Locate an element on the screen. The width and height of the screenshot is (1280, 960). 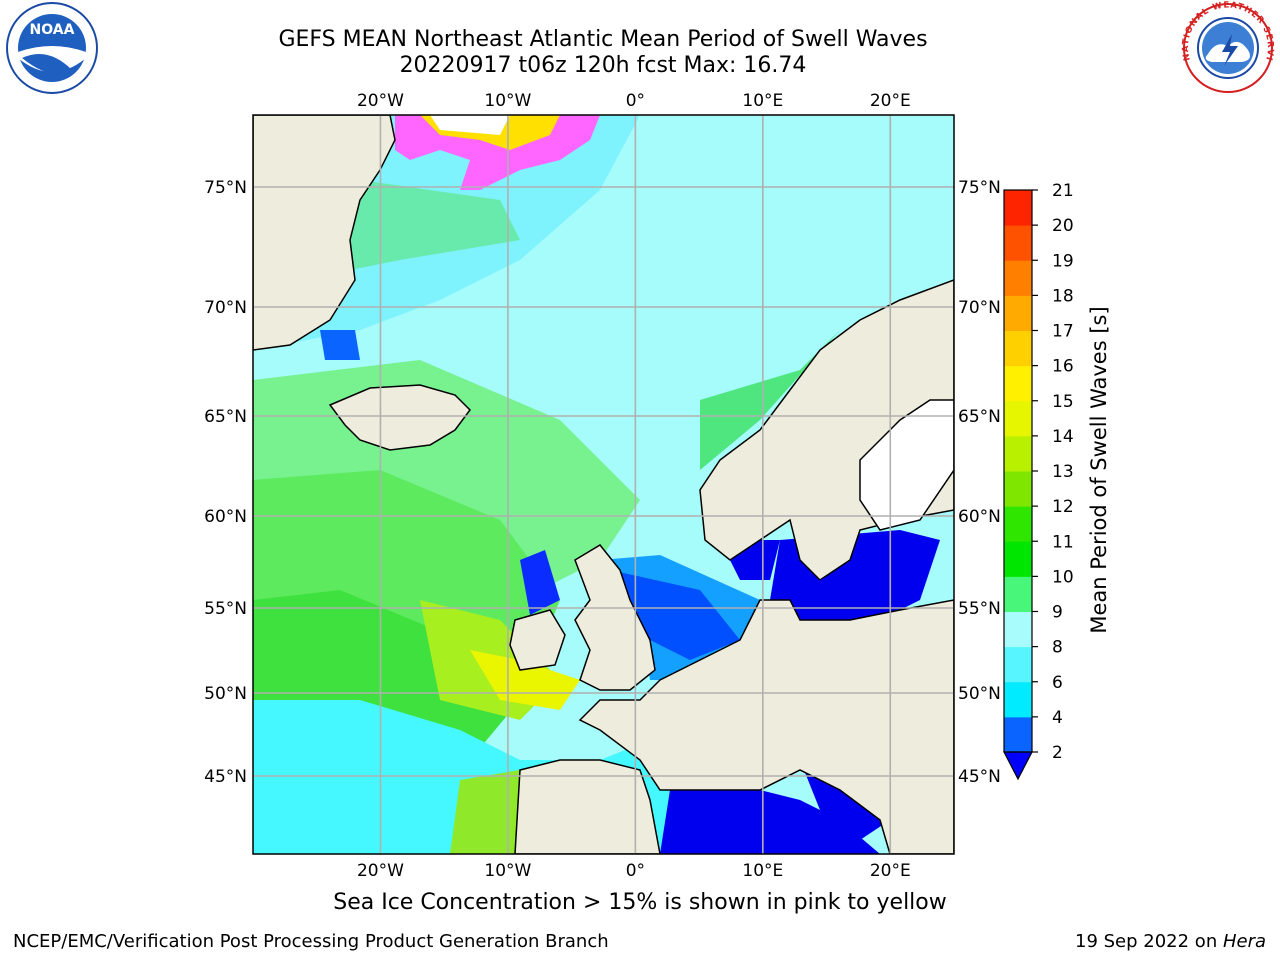
lat-label-right: 55°N is located at coordinates (979, 609).